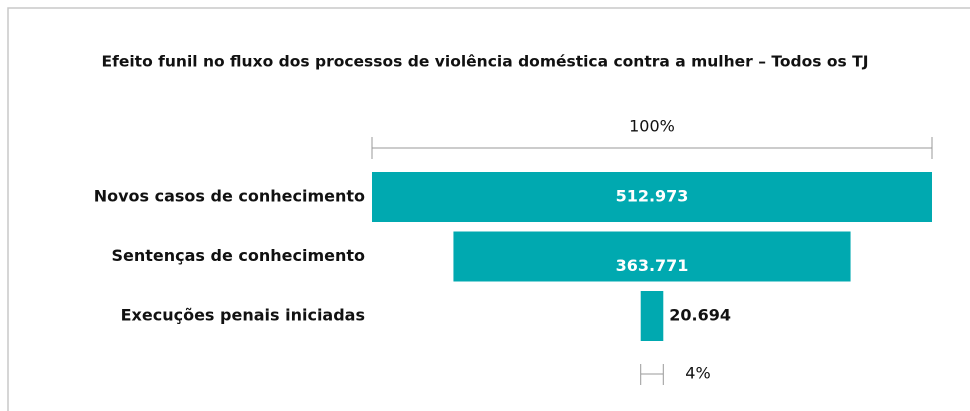 This screenshot has height=411, width=970. Describe the element at coordinates (652, 265) in the screenshot. I see `value-label: 363.771` at that location.